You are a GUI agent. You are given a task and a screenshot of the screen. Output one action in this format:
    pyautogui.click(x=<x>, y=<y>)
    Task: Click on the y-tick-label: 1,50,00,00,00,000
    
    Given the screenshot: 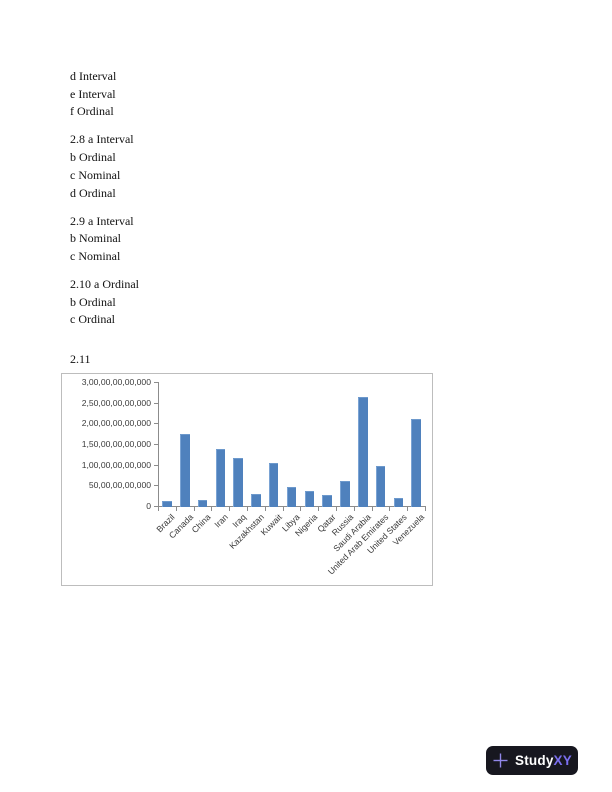 What is the action you would take?
    pyautogui.click(x=116, y=444)
    